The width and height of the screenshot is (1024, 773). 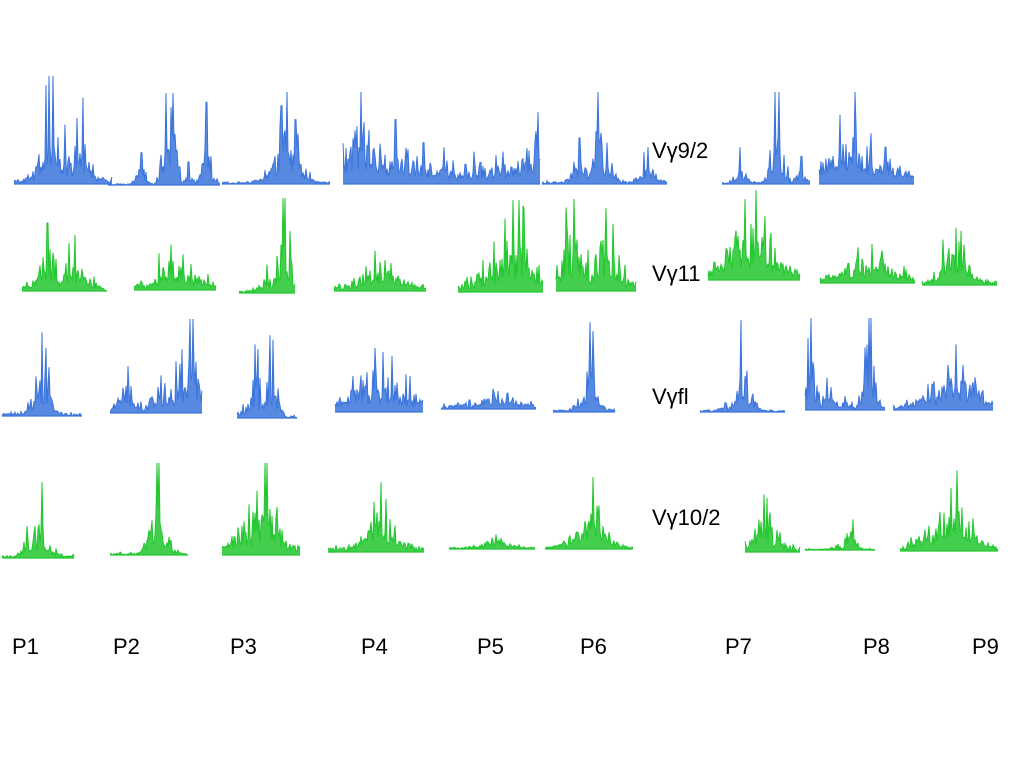 I want to click on trace-vg10-2-p5, so click(x=492, y=542).